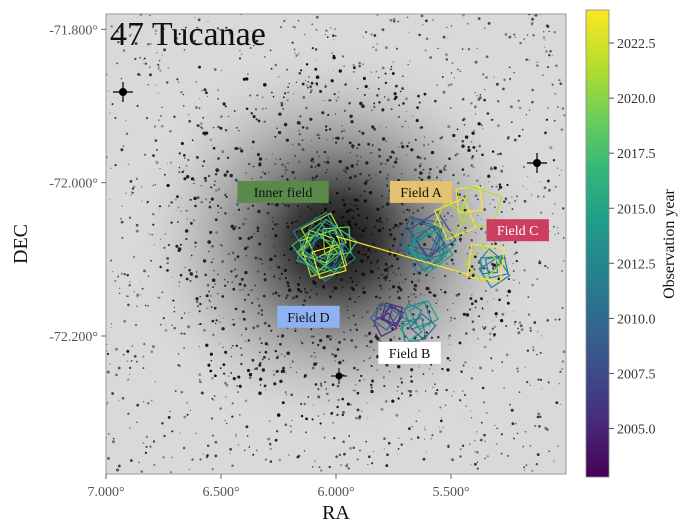  I want to click on x-axis: 7.000° 6.500° 6.000° 5.500°, so click(278, 487).